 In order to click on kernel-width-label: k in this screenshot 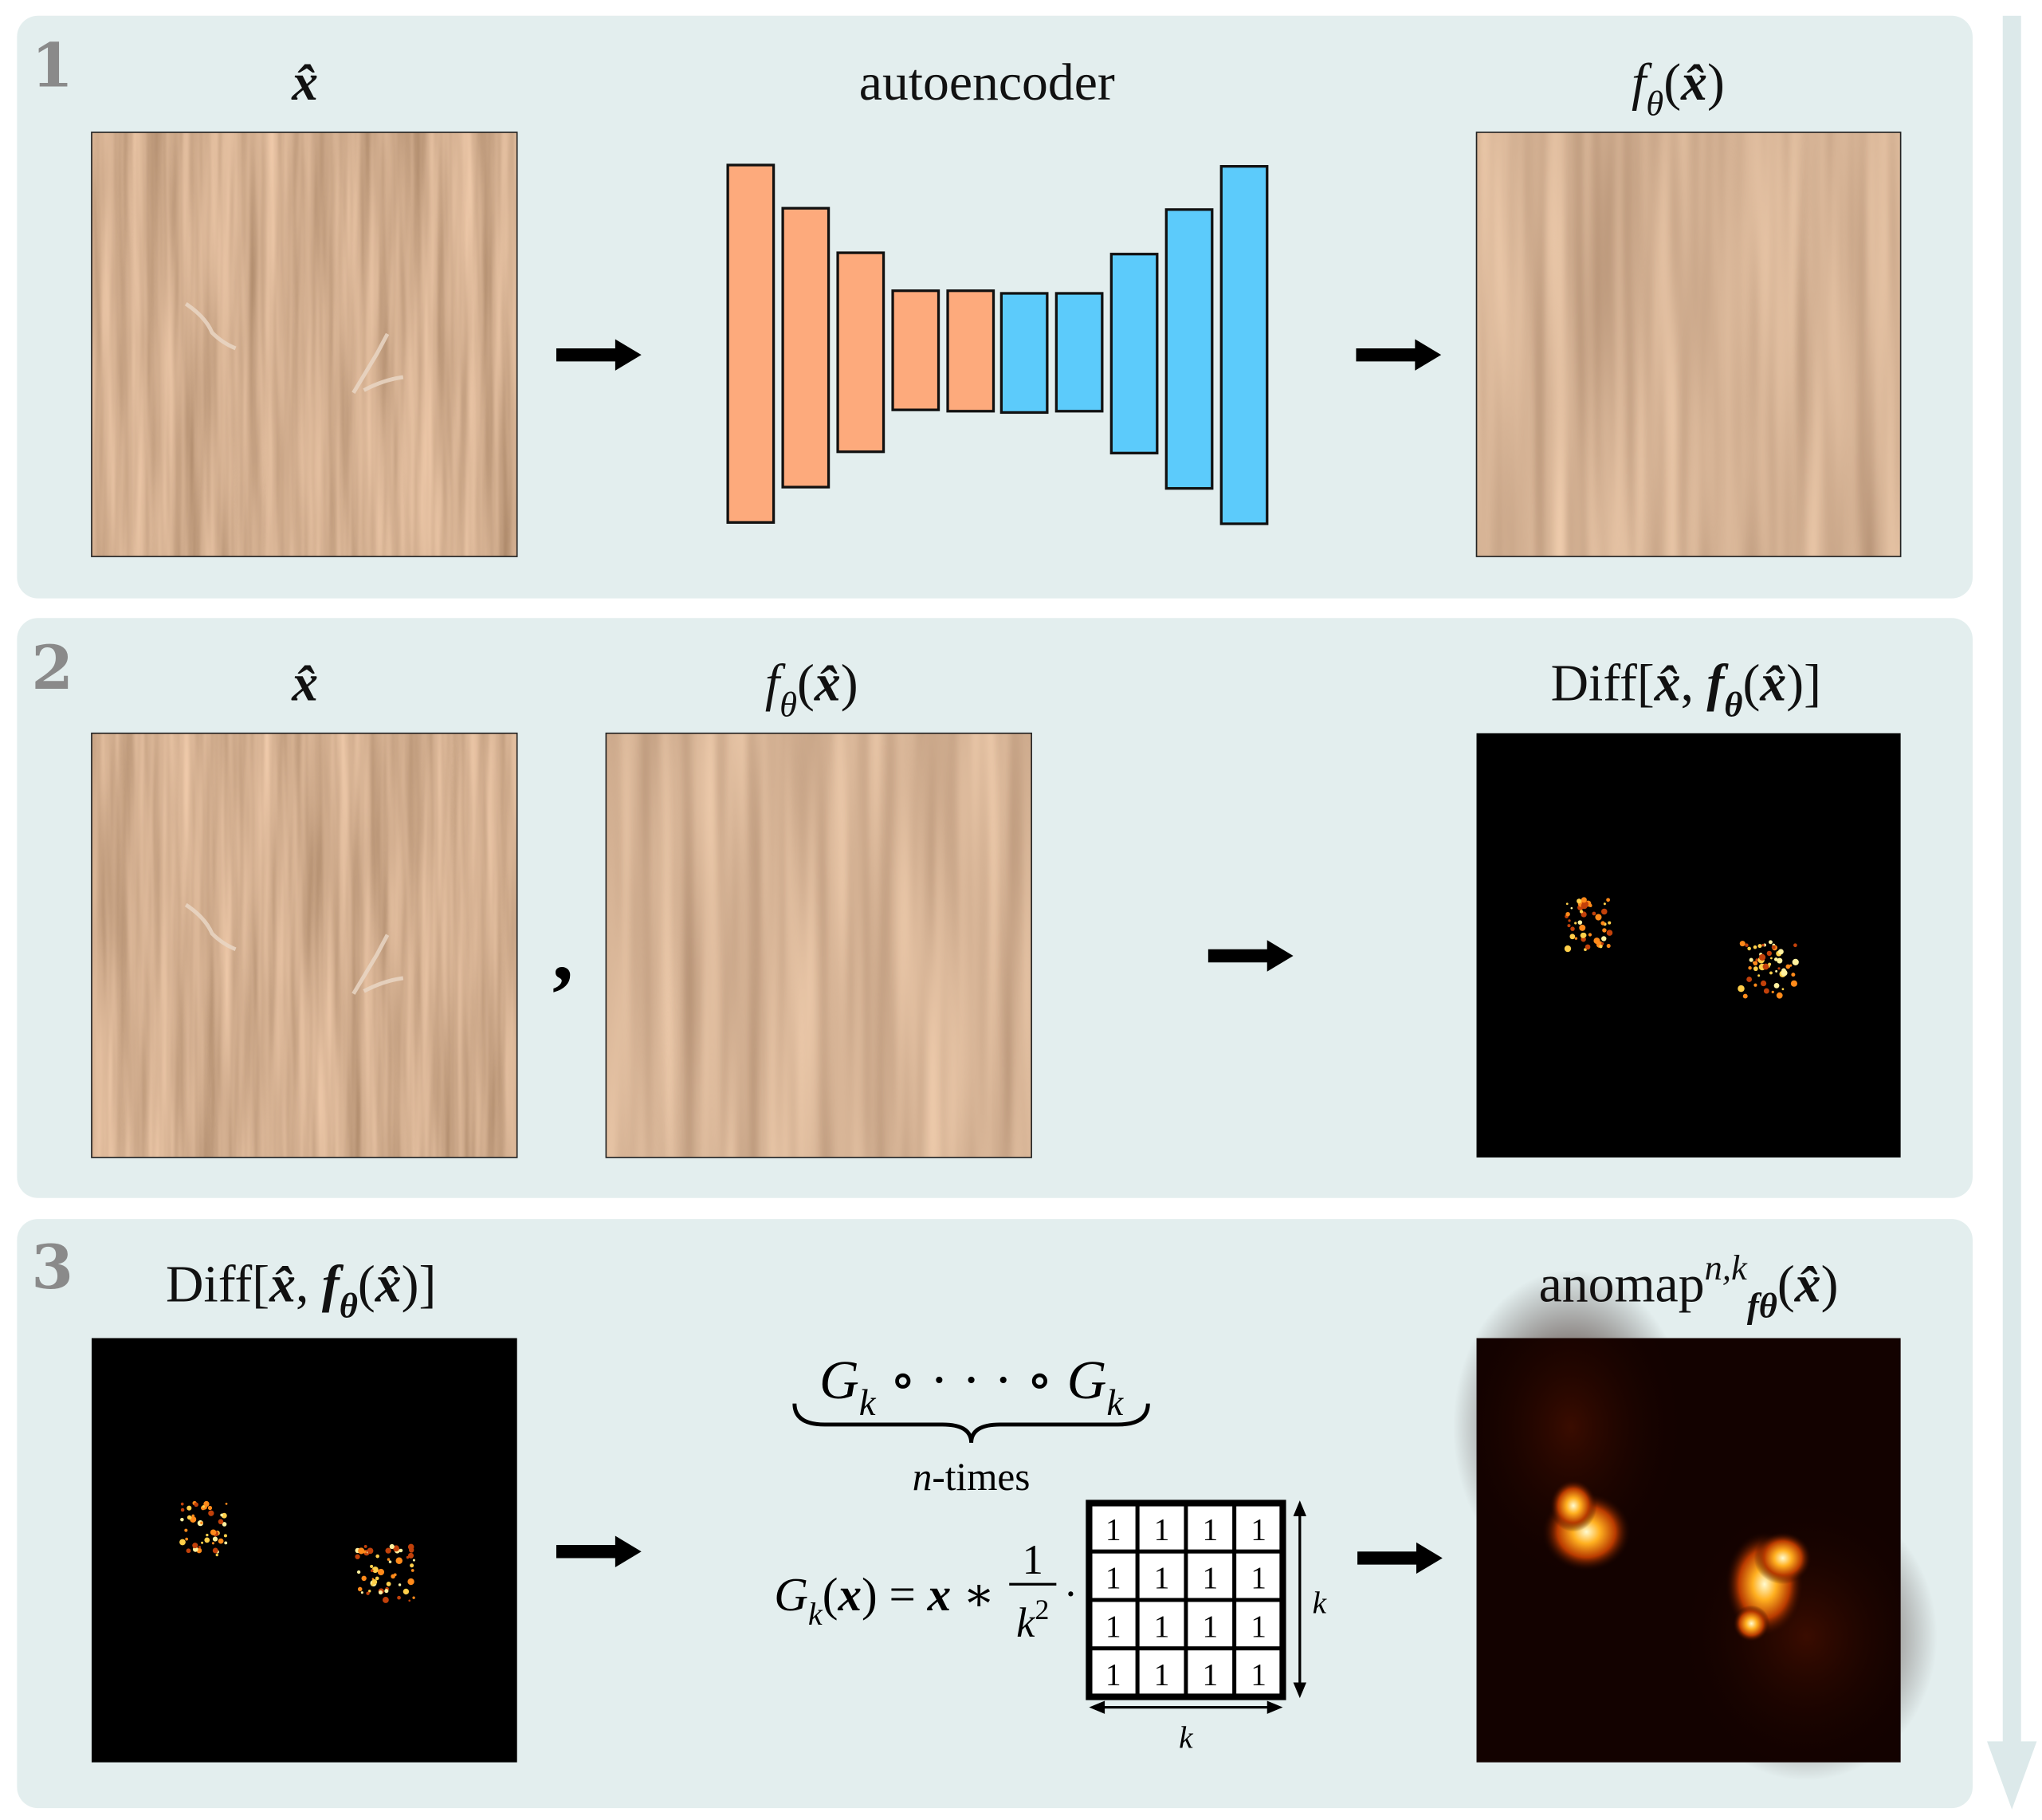, I will do `click(1187, 1737)`.